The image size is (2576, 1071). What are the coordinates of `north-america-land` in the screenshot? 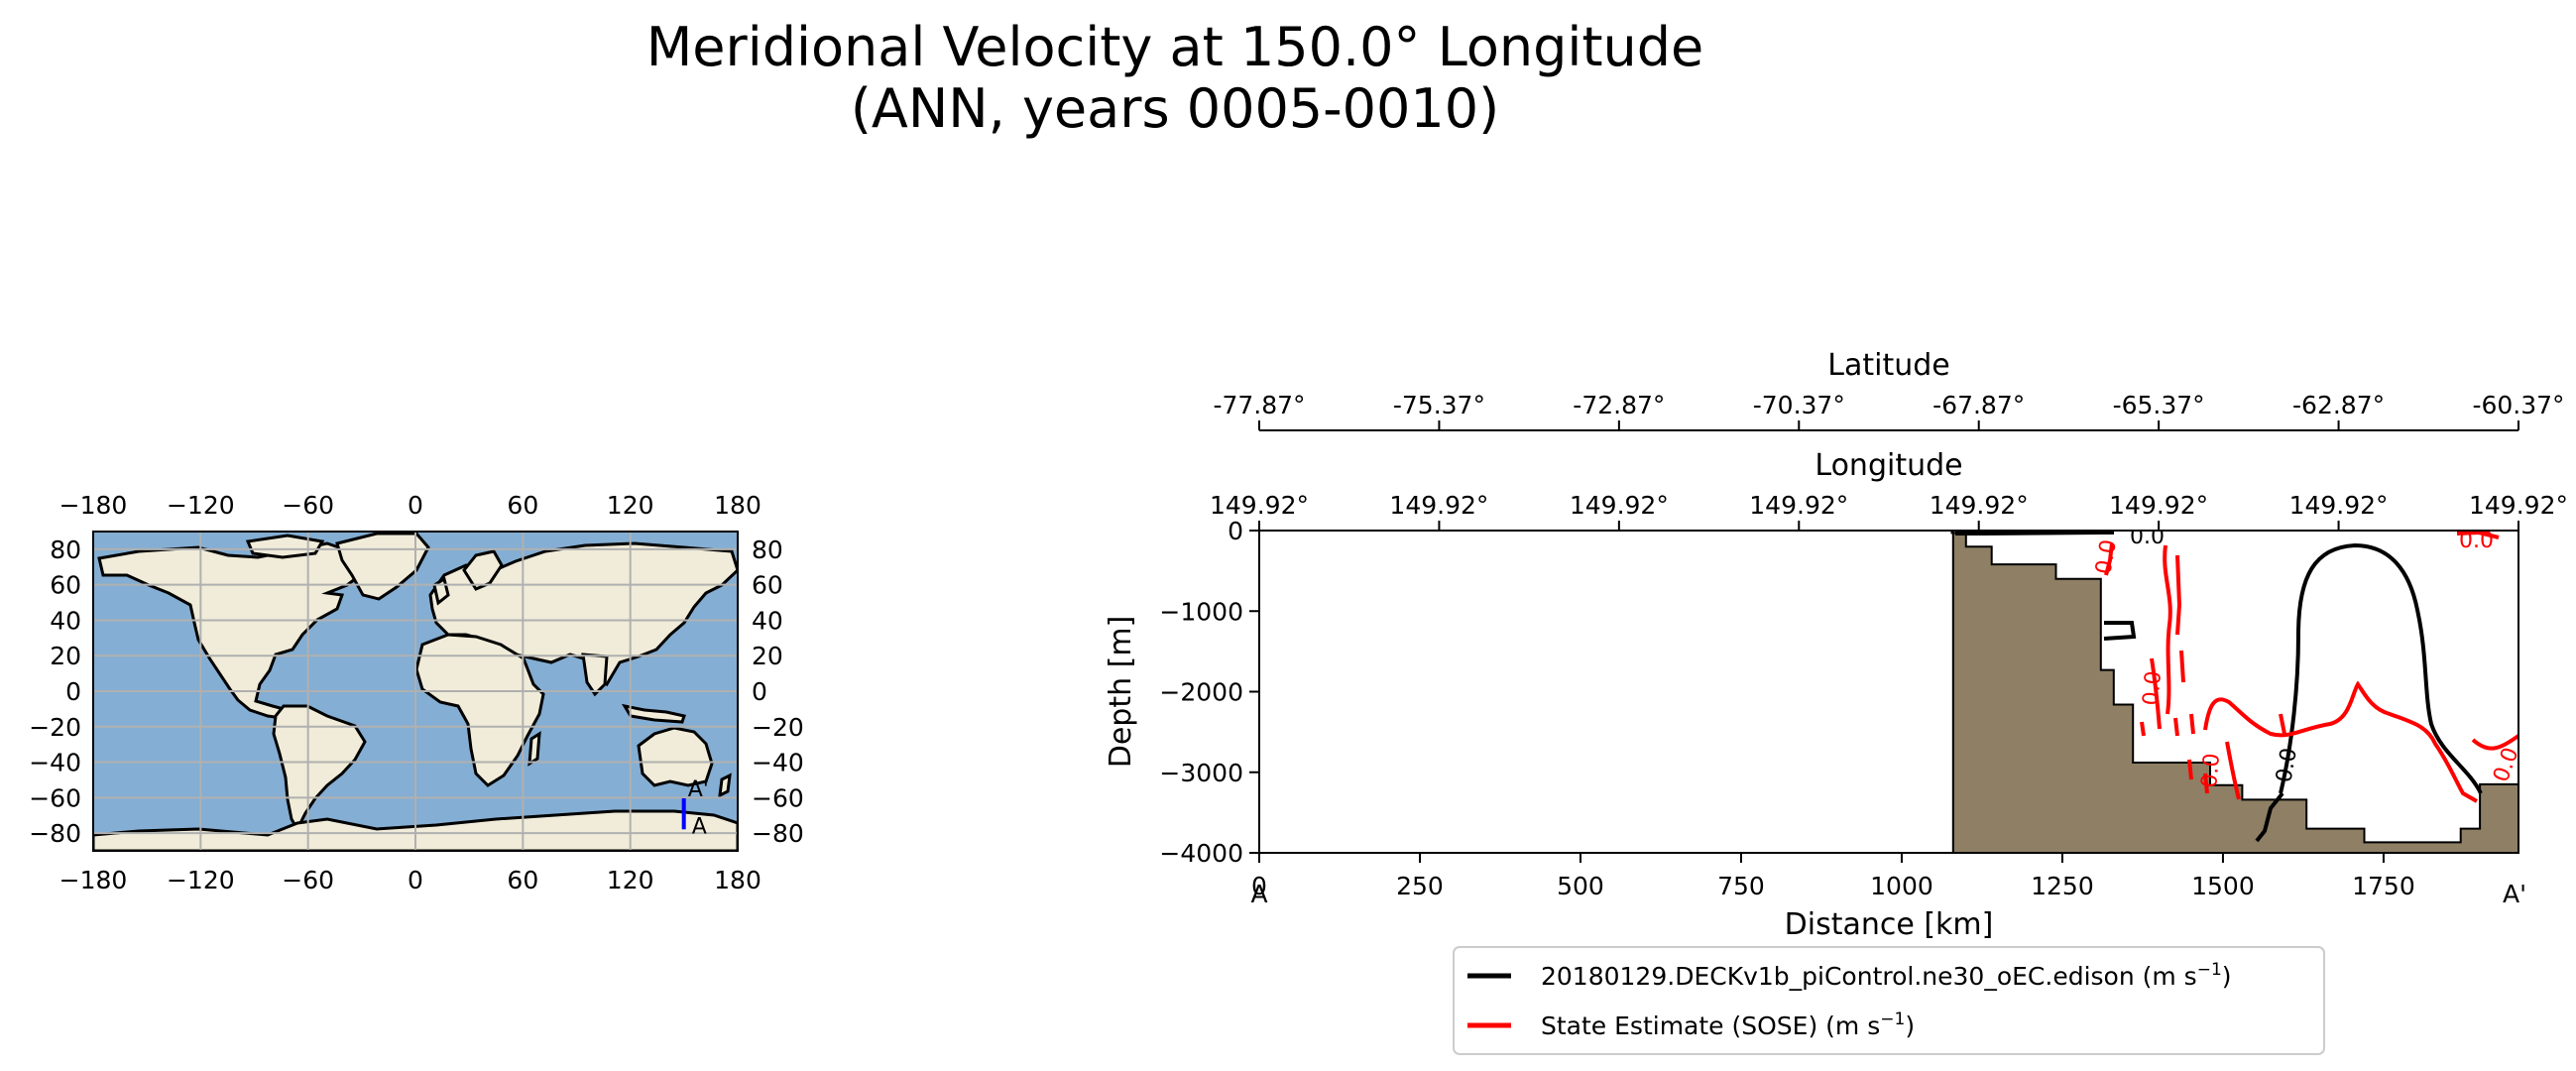 It's located at (233, 630).